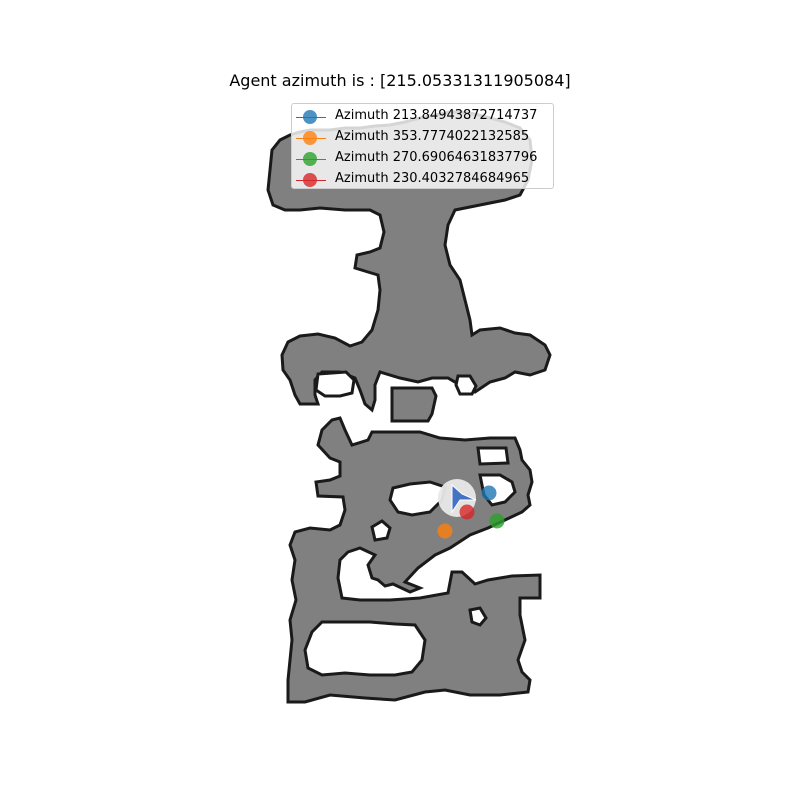  Describe the element at coordinates (414, 404) in the screenshot. I see `map-region-small-block` at that location.